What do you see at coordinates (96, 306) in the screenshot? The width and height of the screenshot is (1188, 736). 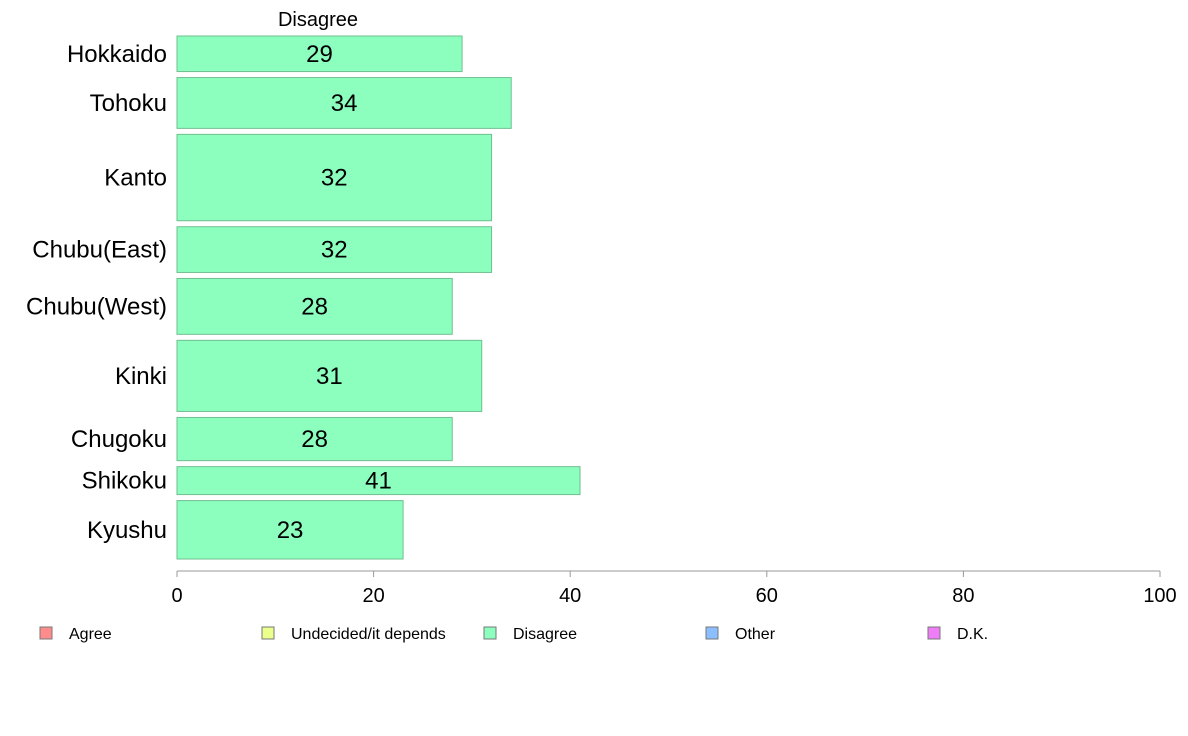 I see `category-label: Chubu(West)` at bounding box center [96, 306].